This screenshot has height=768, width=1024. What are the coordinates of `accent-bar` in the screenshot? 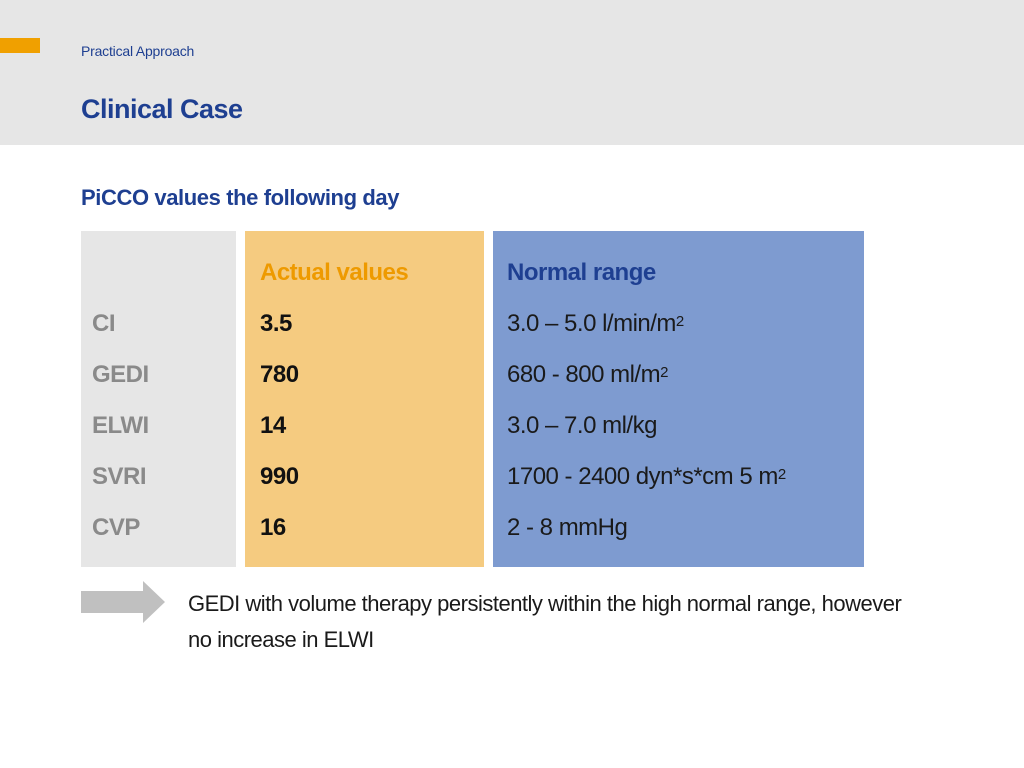 It's located at (20, 45).